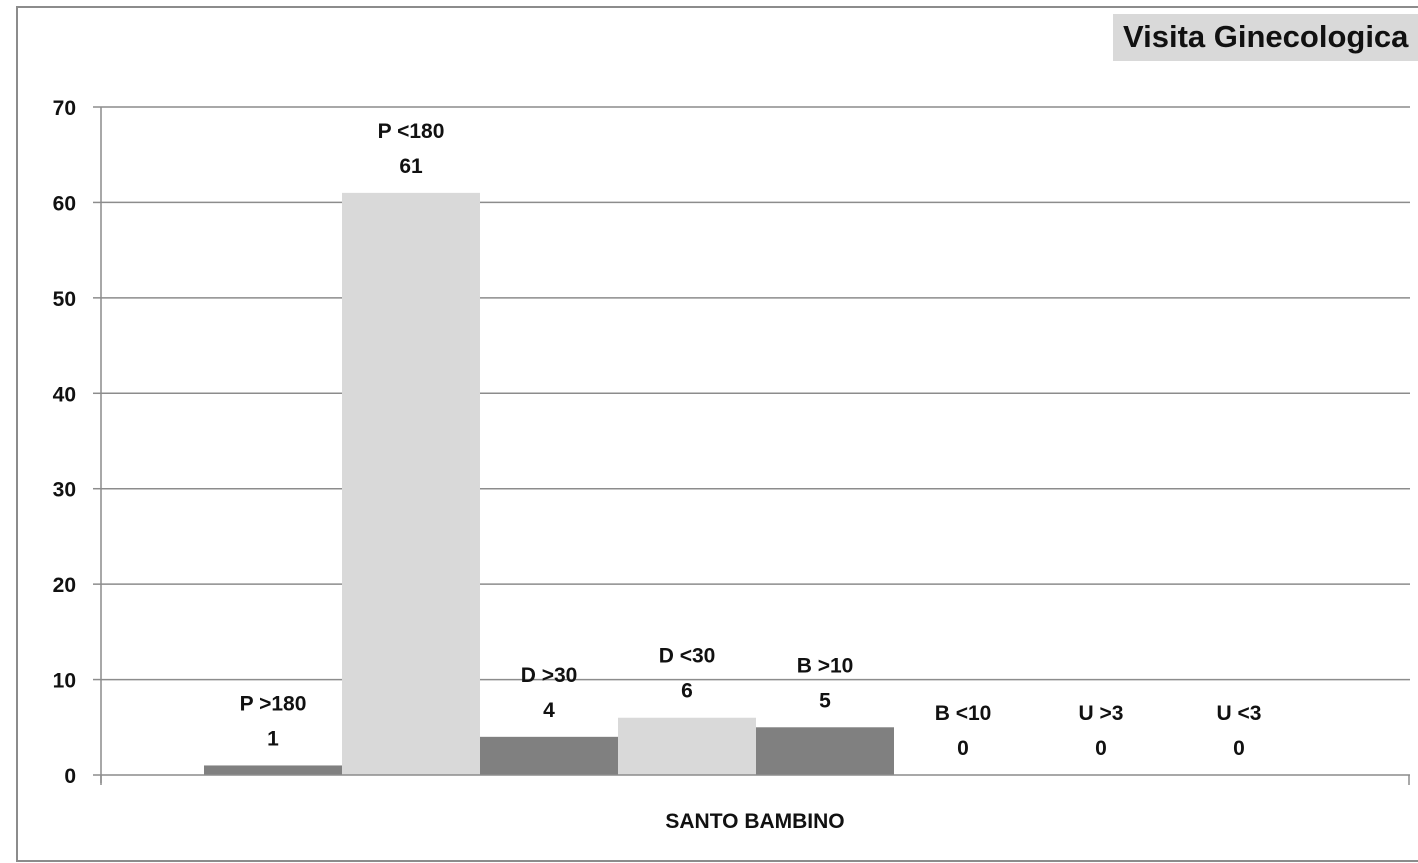 This screenshot has width=1418, height=863. Describe the element at coordinates (64, 108) in the screenshot. I see `y-tick-label: 70` at that location.